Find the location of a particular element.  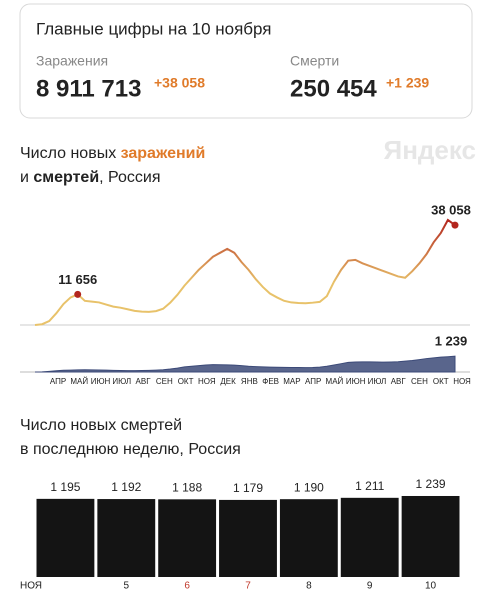

x-tick-label: 5 is located at coordinates (127, 586).